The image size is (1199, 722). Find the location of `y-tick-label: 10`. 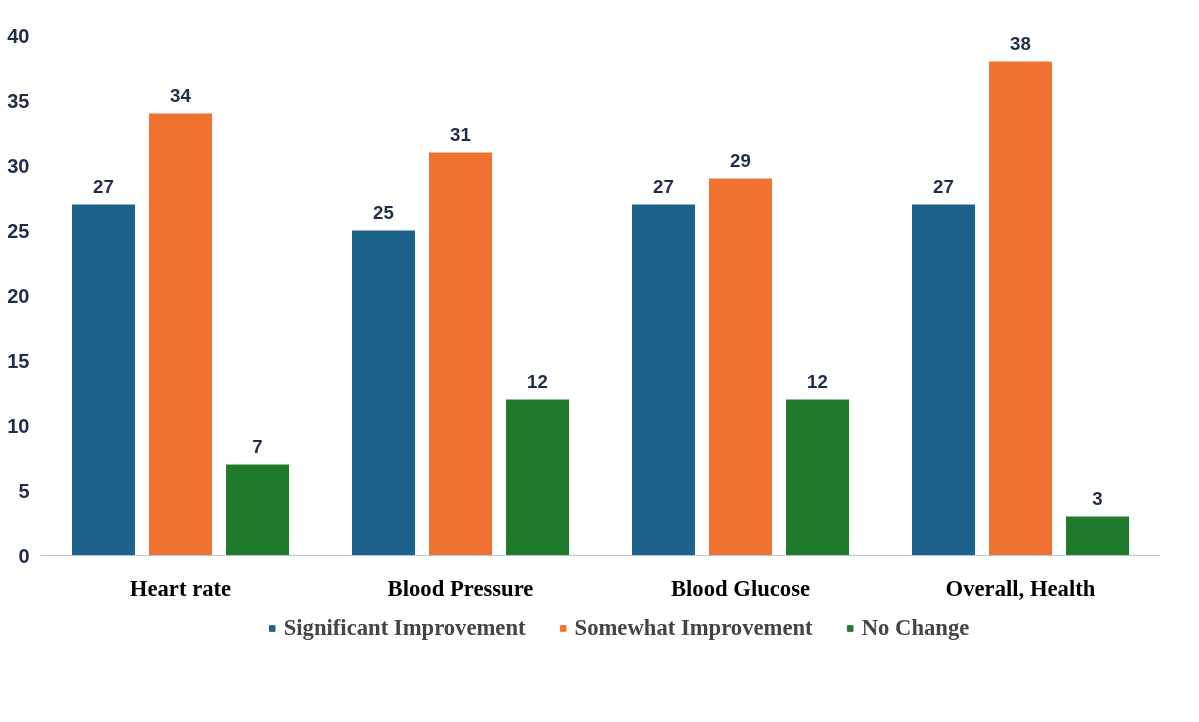

y-tick-label: 10 is located at coordinates (18, 425).